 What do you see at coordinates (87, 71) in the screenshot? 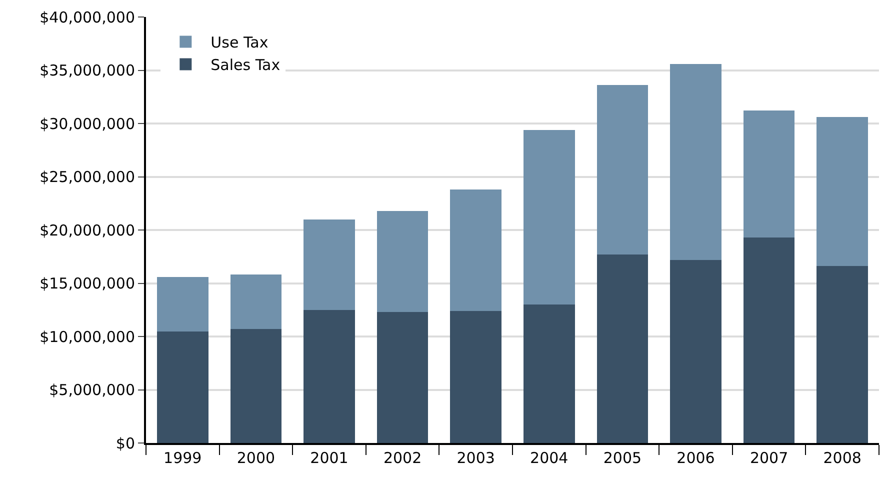
I see `y-tick-label: $35,000,000` at bounding box center [87, 71].